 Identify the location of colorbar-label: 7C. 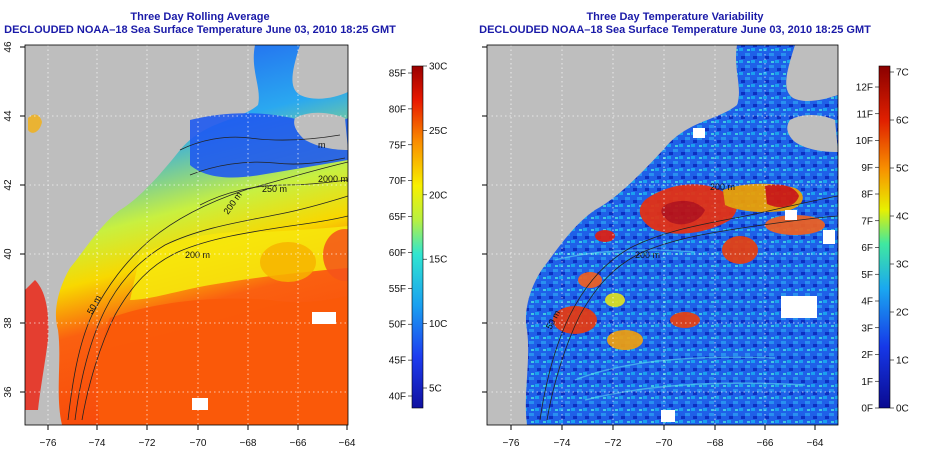
(902, 73).